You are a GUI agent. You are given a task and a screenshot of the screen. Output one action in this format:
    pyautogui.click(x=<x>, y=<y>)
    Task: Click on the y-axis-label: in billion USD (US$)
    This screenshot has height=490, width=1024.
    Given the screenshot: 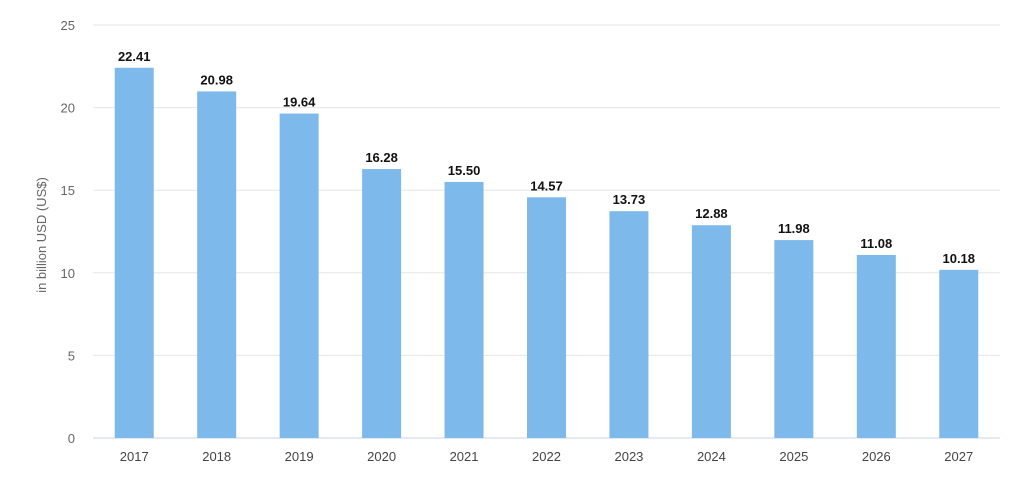 What is the action you would take?
    pyautogui.click(x=41, y=235)
    